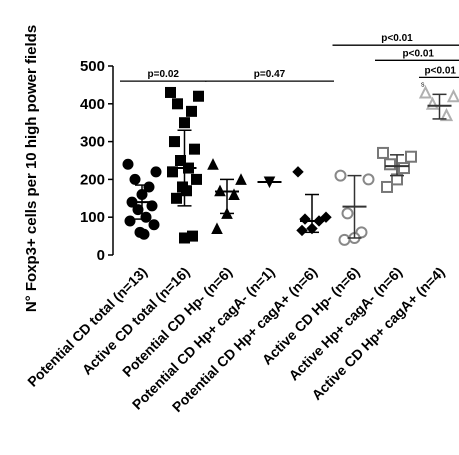  I want to click on y-tick-label: 300, so click(92, 142).